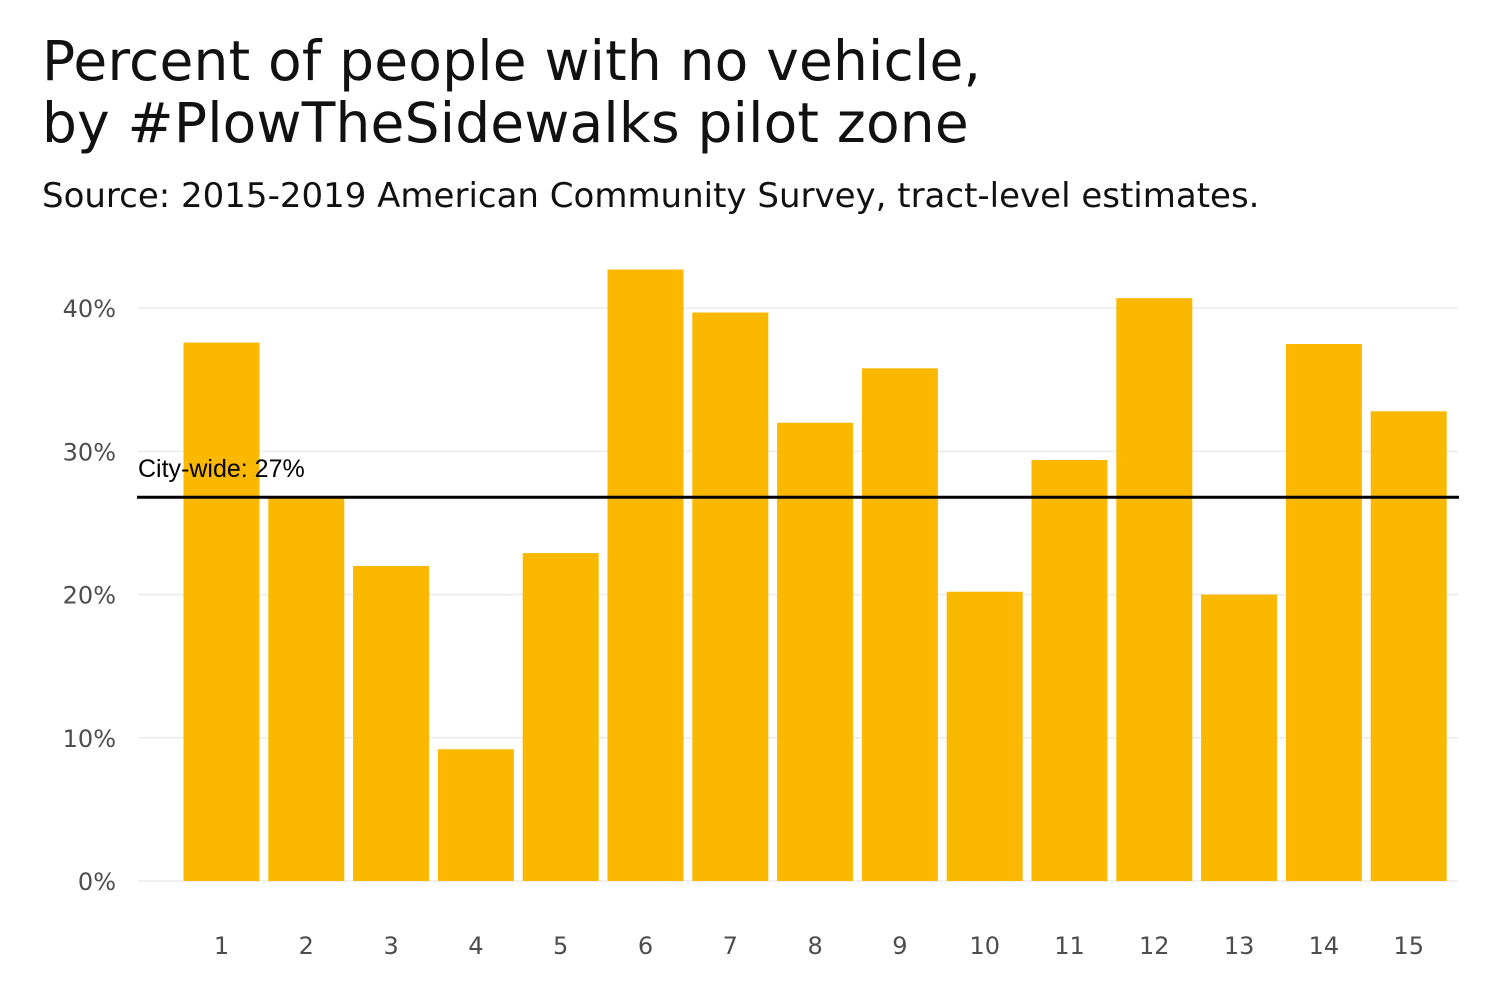  I want to click on x-tick-label: 2, so click(306, 946).